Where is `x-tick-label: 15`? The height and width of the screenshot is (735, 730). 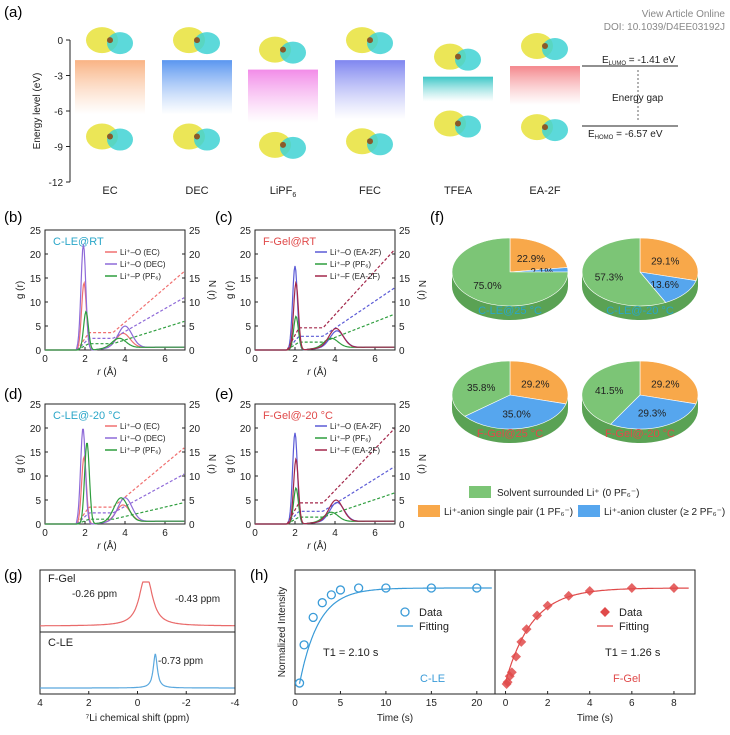 x-tick-label: 15 is located at coordinates (432, 703).